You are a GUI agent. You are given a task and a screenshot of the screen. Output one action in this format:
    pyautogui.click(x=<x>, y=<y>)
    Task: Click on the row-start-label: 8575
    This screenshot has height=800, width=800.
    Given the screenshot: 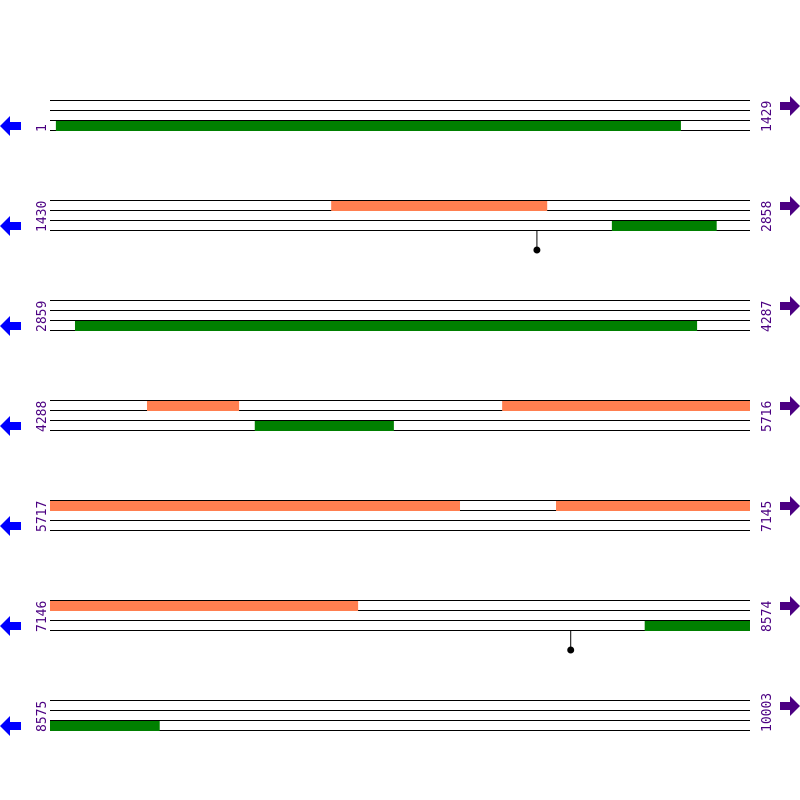 What is the action you would take?
    pyautogui.click(x=42, y=716)
    